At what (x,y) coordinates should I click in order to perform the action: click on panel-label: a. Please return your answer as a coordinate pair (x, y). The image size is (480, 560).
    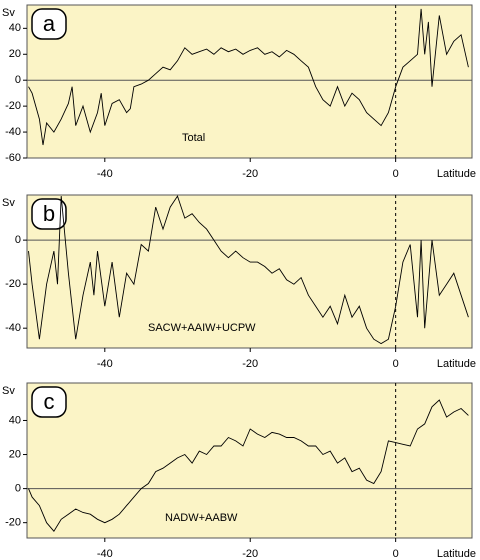
    Looking at the image, I should click on (49, 23).